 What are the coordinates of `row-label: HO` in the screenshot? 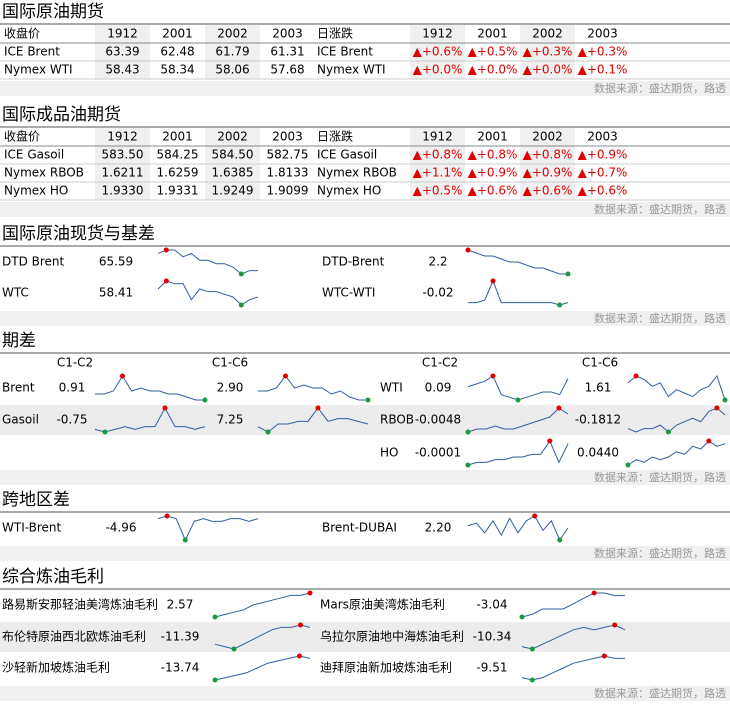 It's located at (389, 453).